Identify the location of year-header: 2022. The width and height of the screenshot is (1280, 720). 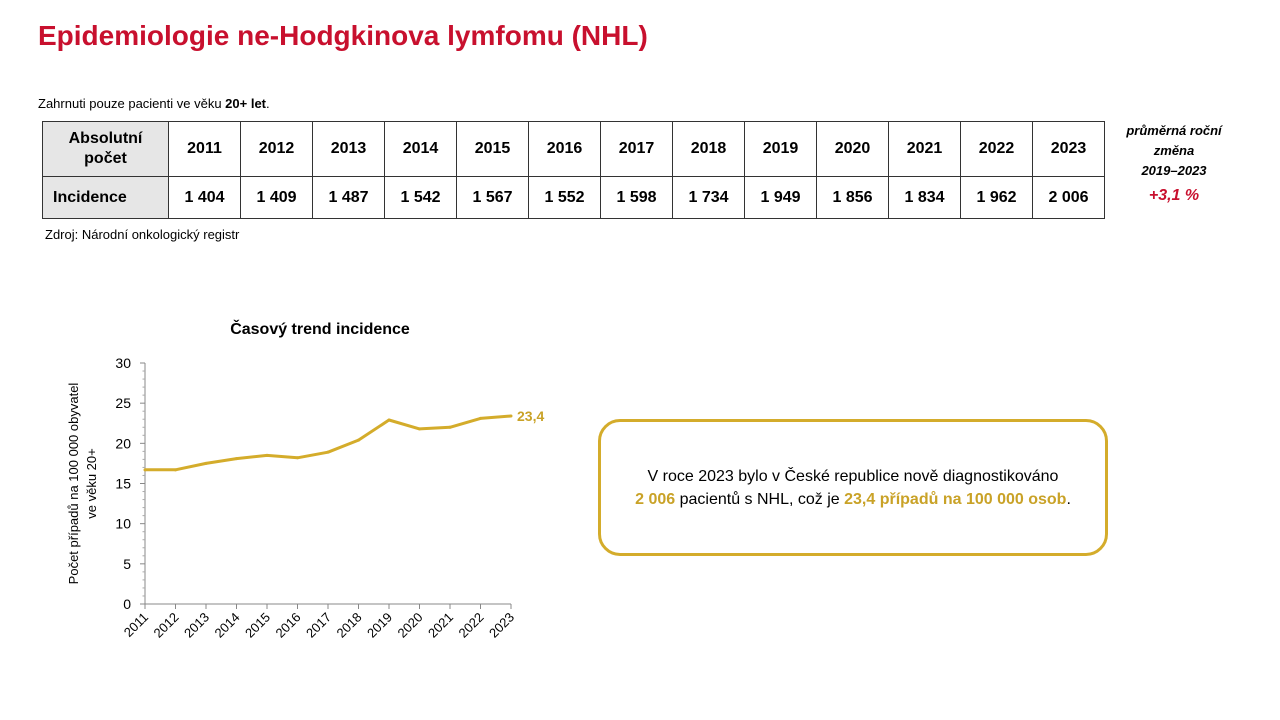
(996, 149).